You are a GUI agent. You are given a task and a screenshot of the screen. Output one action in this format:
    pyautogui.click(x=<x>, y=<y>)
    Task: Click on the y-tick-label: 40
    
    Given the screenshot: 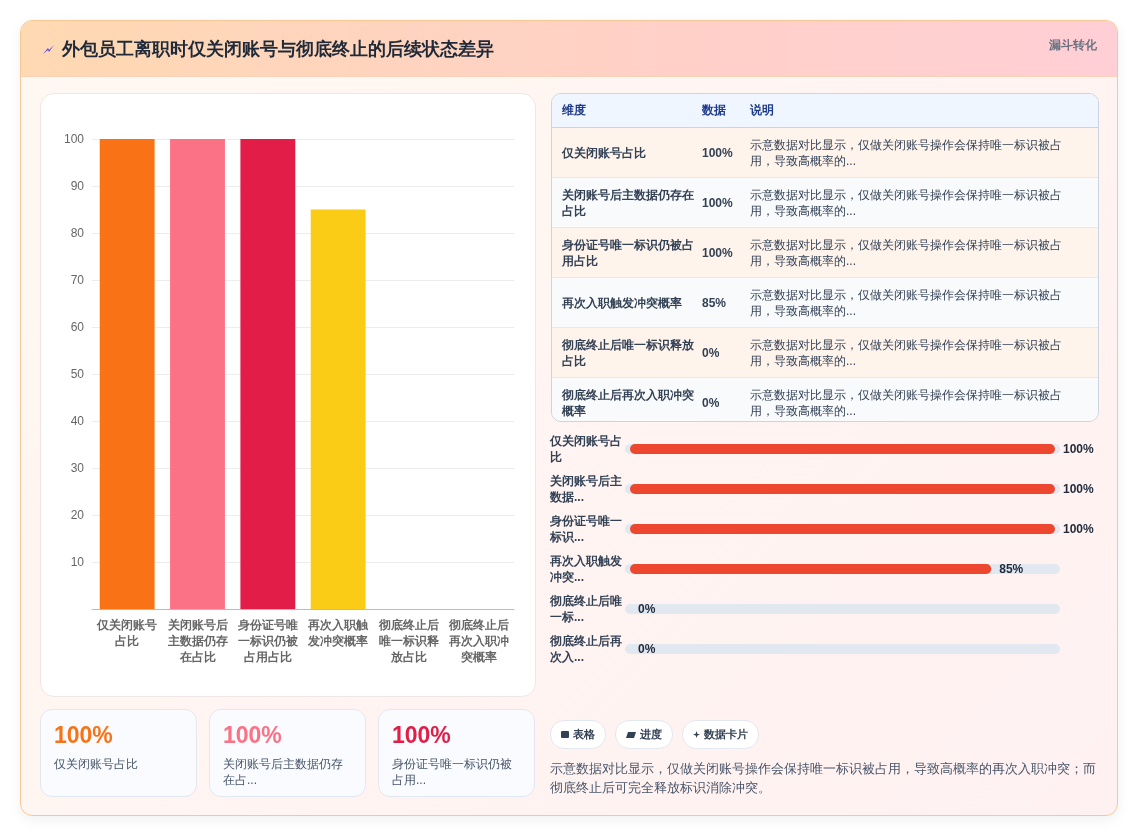 What is the action you would take?
    pyautogui.click(x=77, y=421)
    